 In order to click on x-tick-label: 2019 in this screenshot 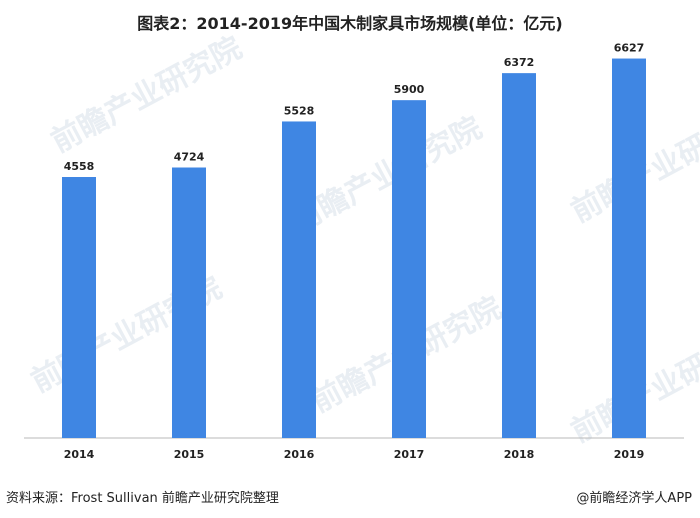, I will do `click(629, 454)`.